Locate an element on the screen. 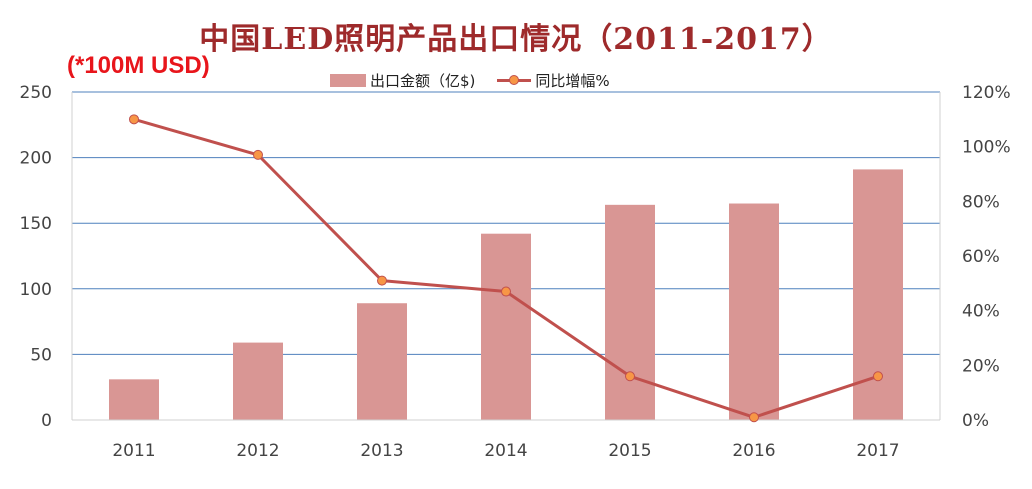 The image size is (1032, 489). legend-line-swatch is located at coordinates (514, 80).